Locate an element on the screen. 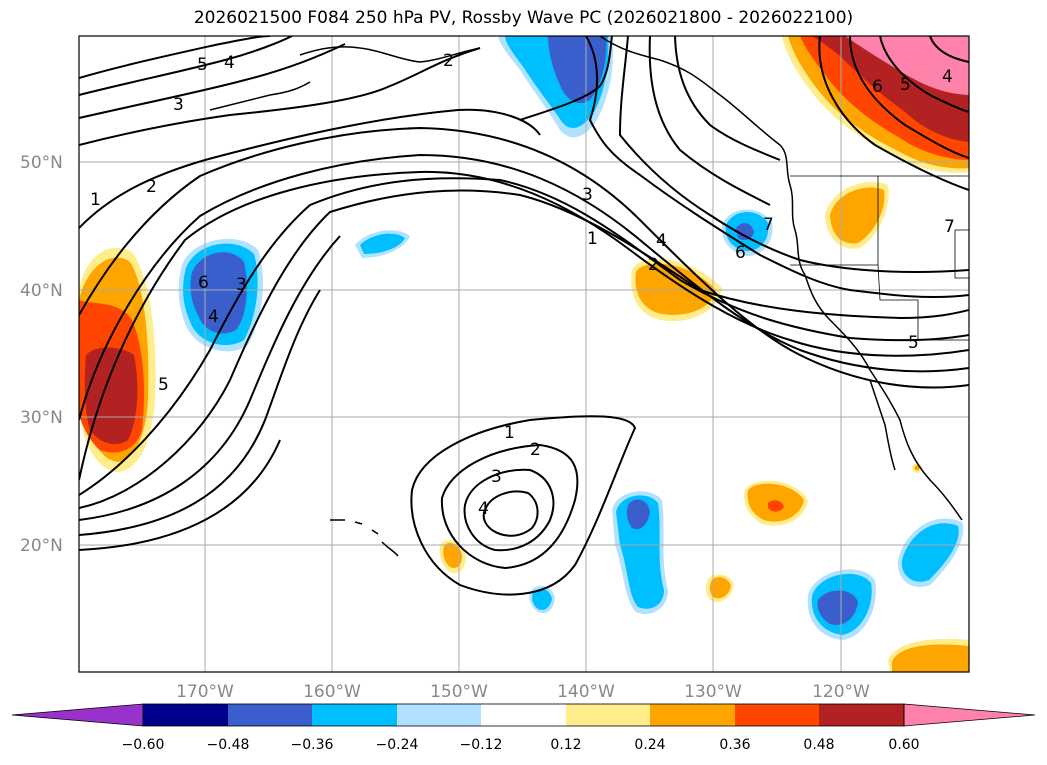 Image resolution: width=1047 pixels, height=765 pixels. longitude-labels: 170°W 160°W 150°W 140°W 130°W 120°W is located at coordinates (523, 692).